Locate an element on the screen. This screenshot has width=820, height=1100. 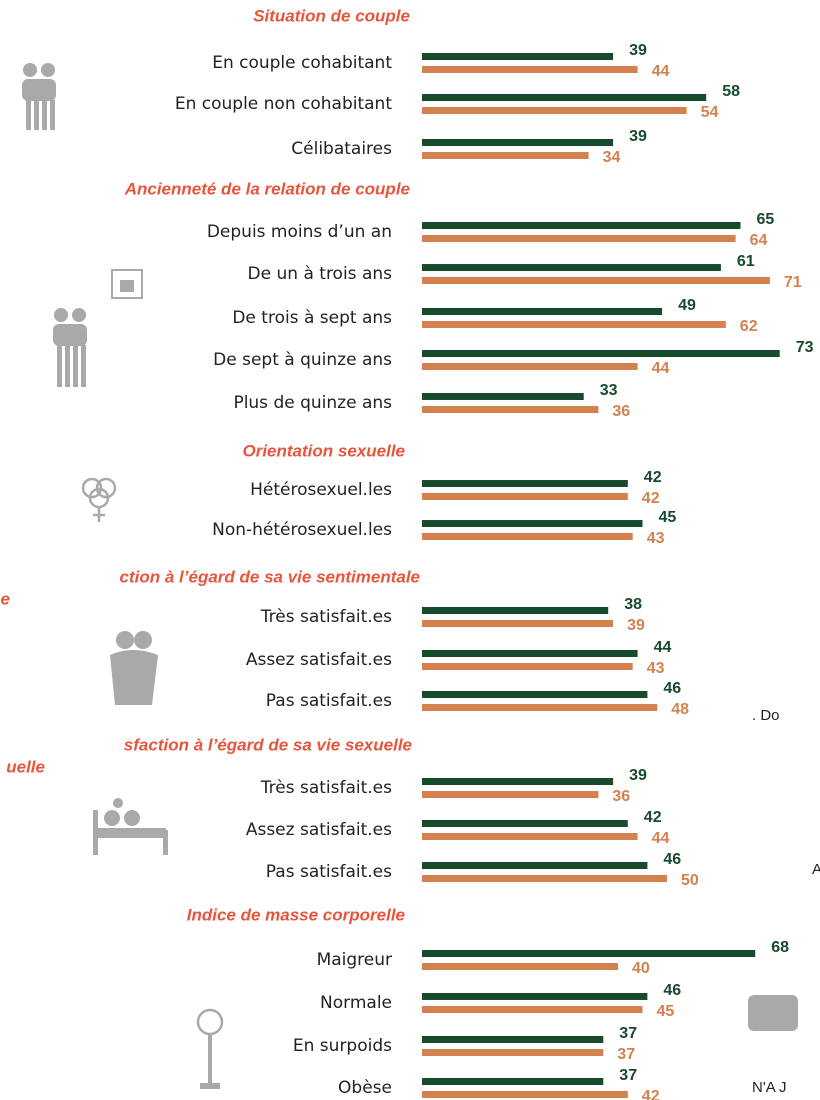
section-title: Ancienneté de la relation de couple is located at coordinates (267, 188).